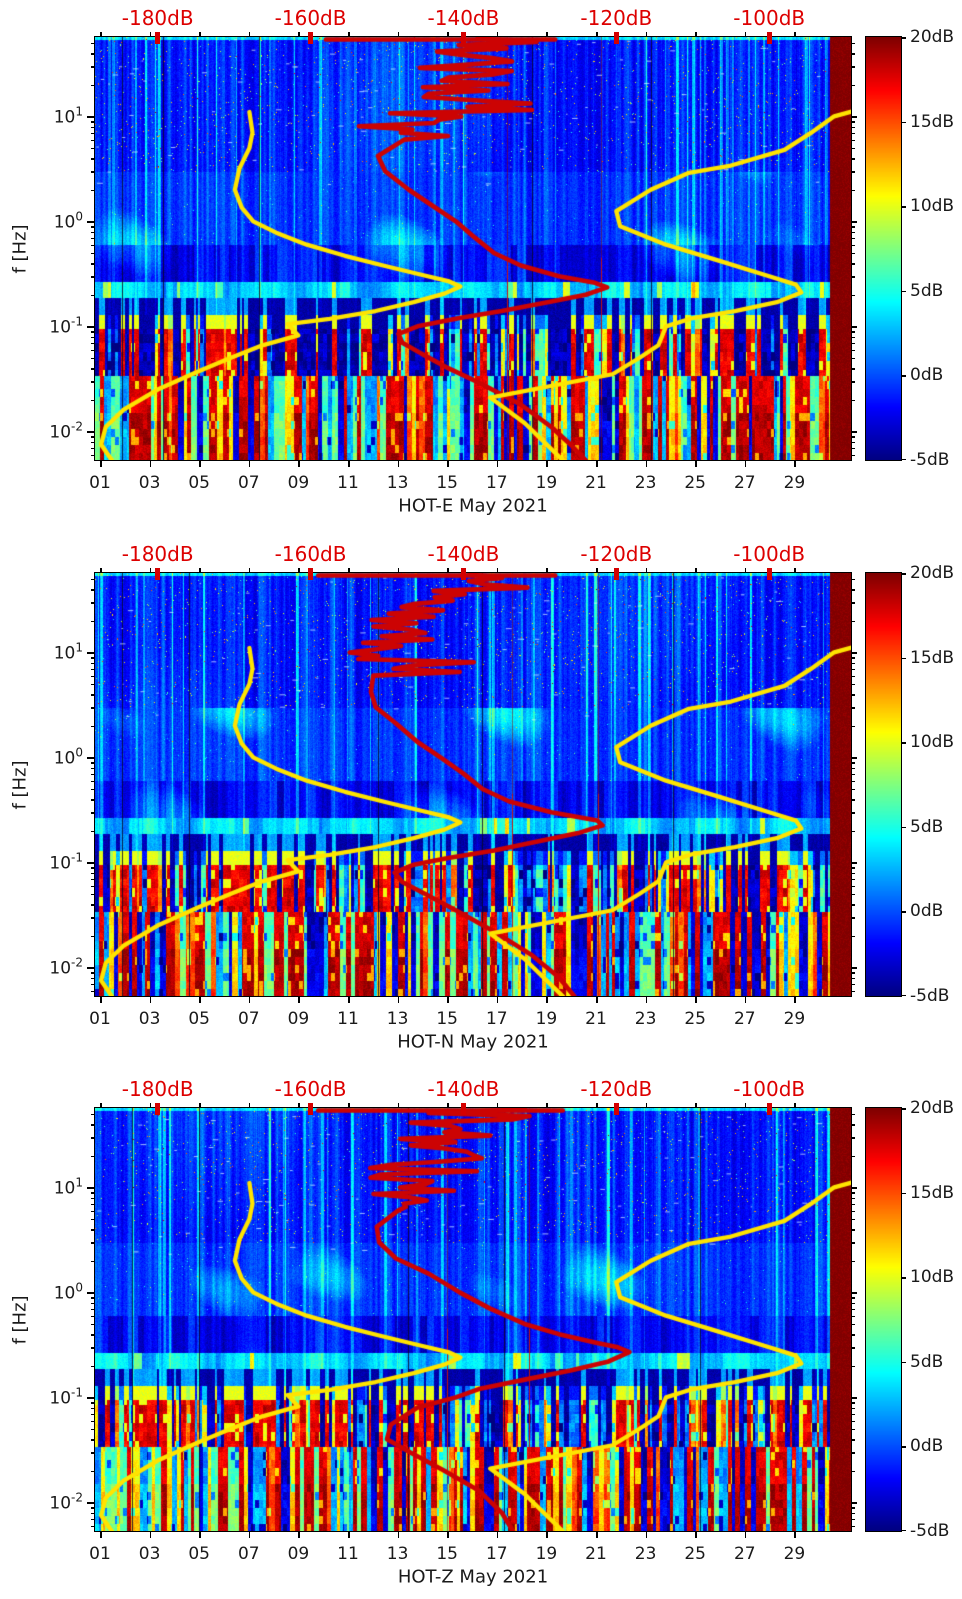 The image size is (962, 1599). I want to click on panel-title-hot-e: HOT-E May 2021, so click(473, 506).